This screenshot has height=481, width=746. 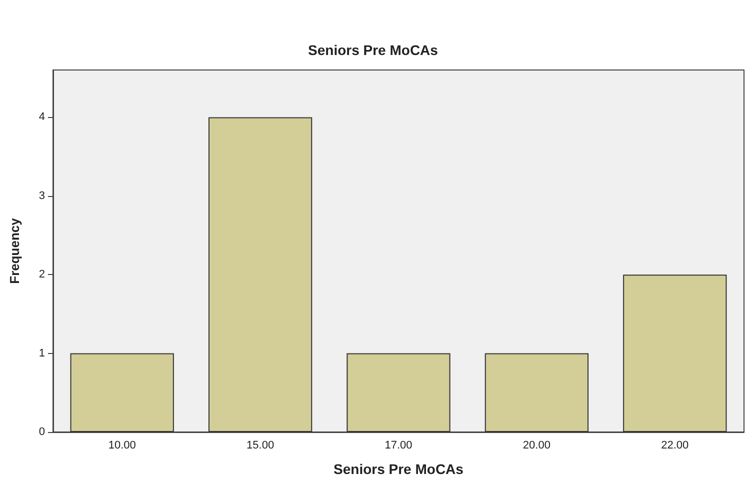 What do you see at coordinates (41, 432) in the screenshot?
I see `y-tick-label: 0` at bounding box center [41, 432].